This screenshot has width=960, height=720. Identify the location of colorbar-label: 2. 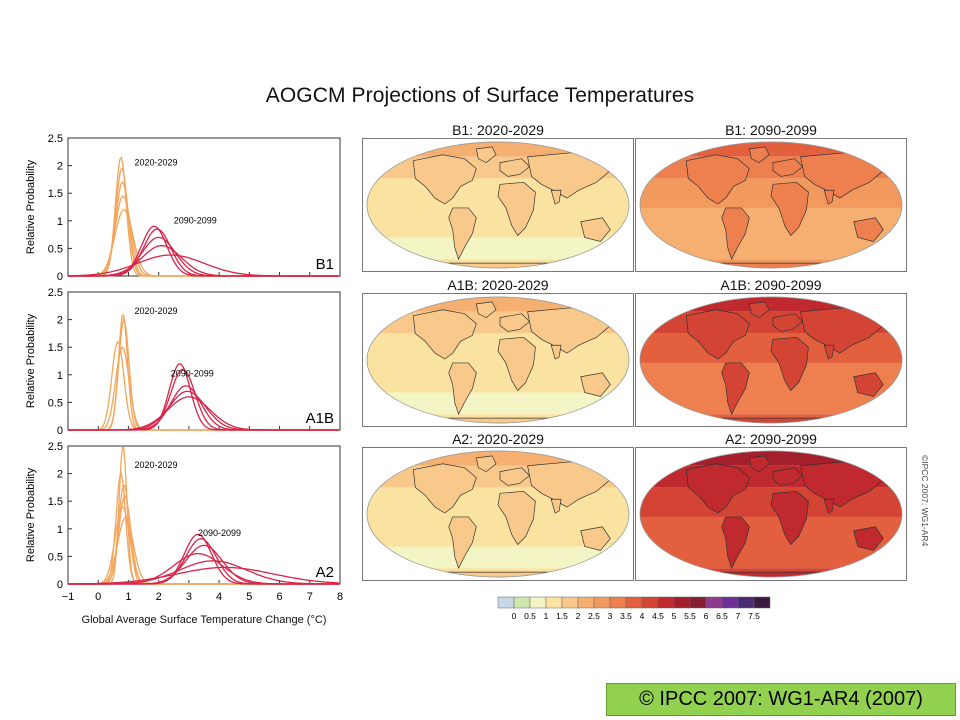
(578, 616).